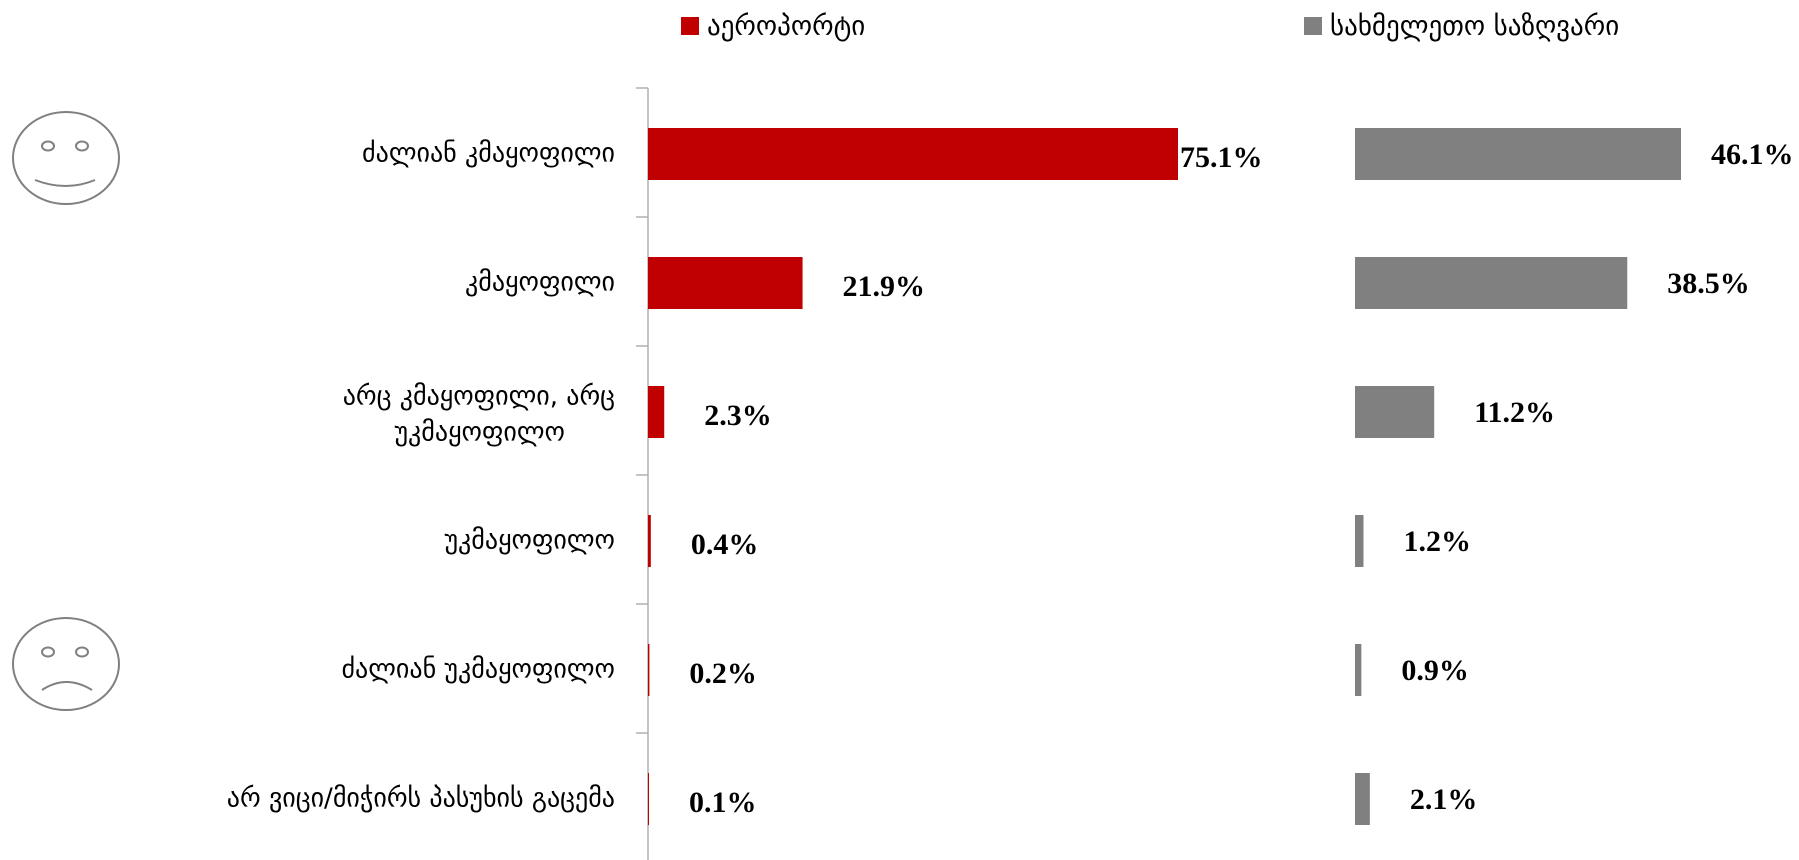  What do you see at coordinates (725, 544) in the screenshot?
I see `value-label-airport: 0.4%` at bounding box center [725, 544].